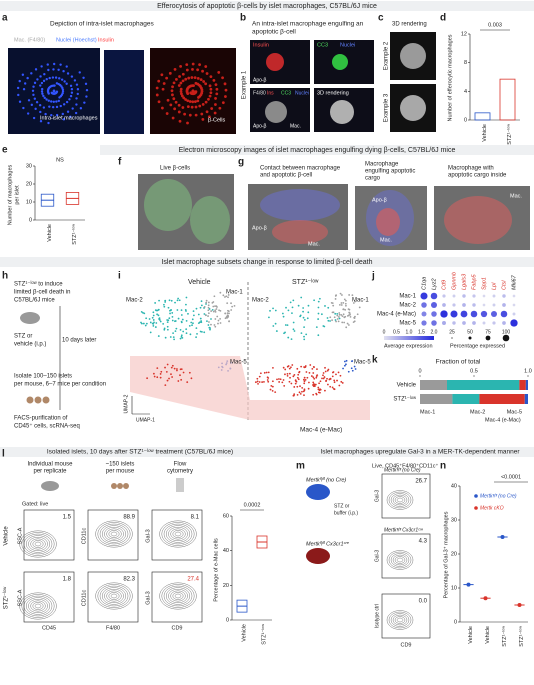  Describe the element at coordinates (377, 556) in the screenshot. I see `label: Gal-3` at that location.